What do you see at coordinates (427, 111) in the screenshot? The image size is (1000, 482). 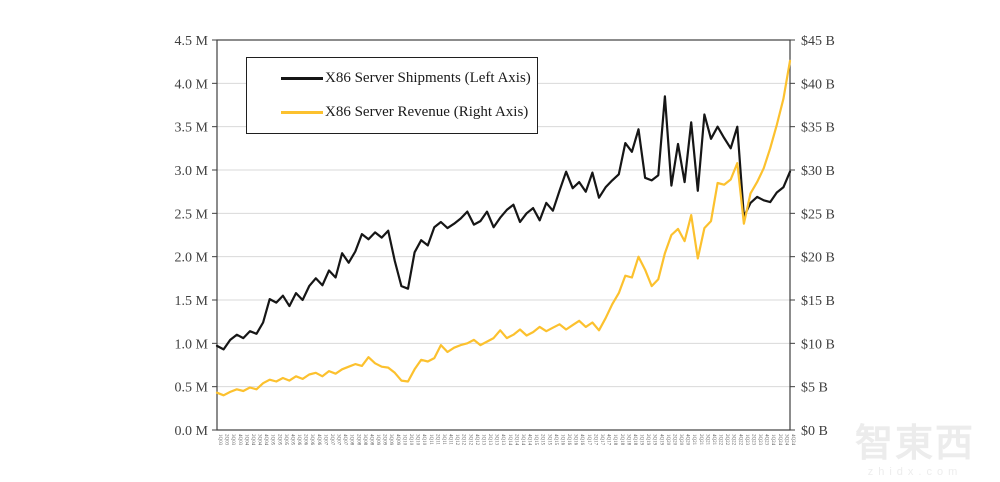 I see `legend-label-revenue: X86 Server Revenue (Right Axis)` at bounding box center [427, 111].